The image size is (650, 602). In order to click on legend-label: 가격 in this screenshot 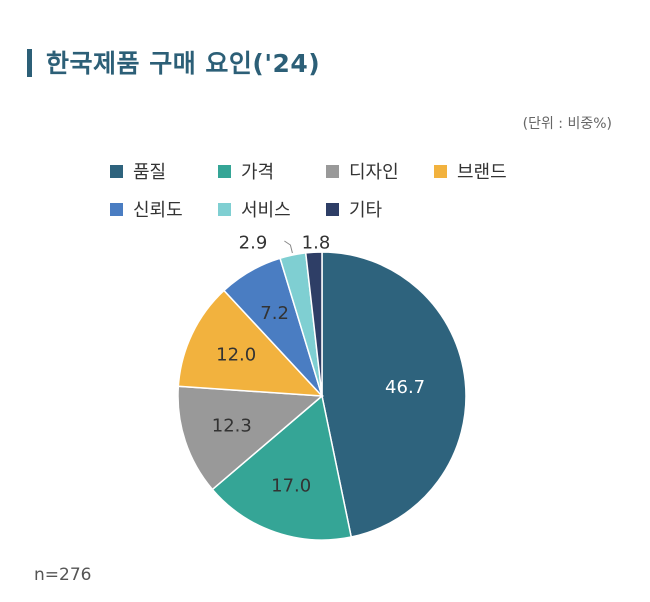, I will do `click(258, 172)`.